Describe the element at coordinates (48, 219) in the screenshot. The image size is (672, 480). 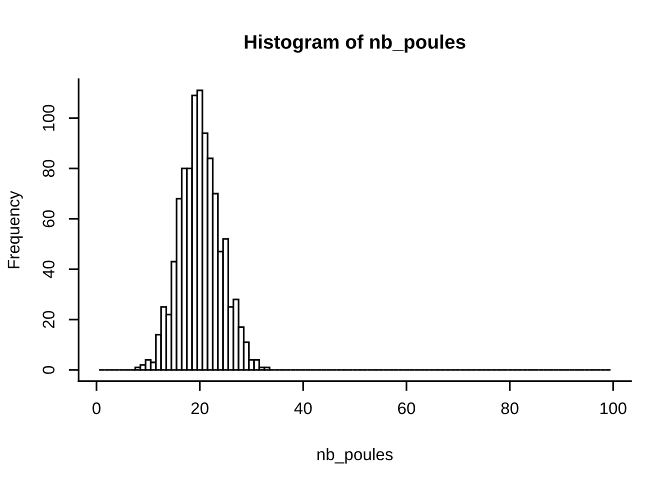
I see `y-tick-label: 60` at that location.